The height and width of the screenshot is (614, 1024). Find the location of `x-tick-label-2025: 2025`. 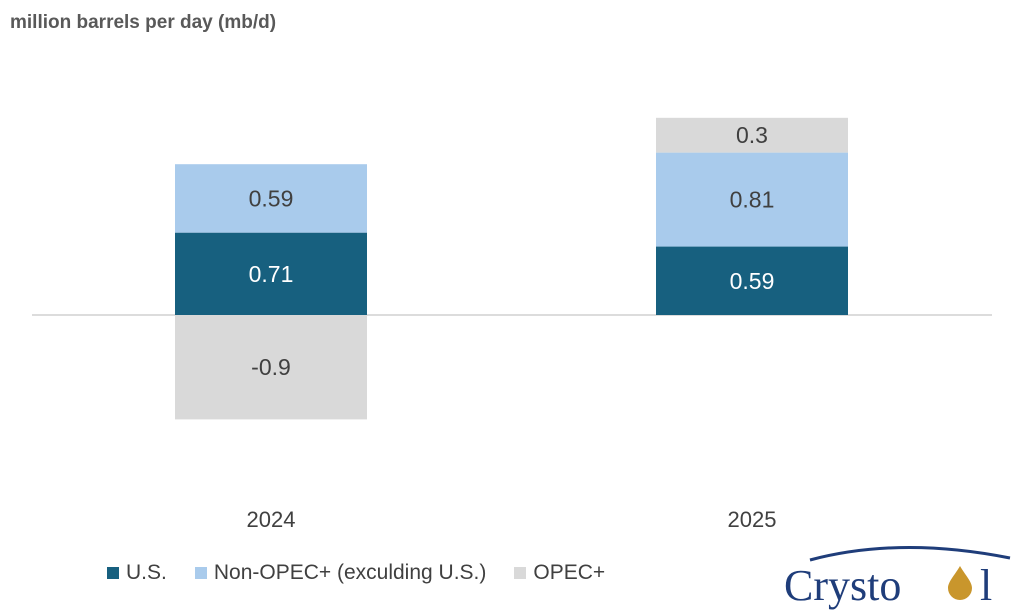

x-tick-label-2025: 2025 is located at coordinates (752, 519).